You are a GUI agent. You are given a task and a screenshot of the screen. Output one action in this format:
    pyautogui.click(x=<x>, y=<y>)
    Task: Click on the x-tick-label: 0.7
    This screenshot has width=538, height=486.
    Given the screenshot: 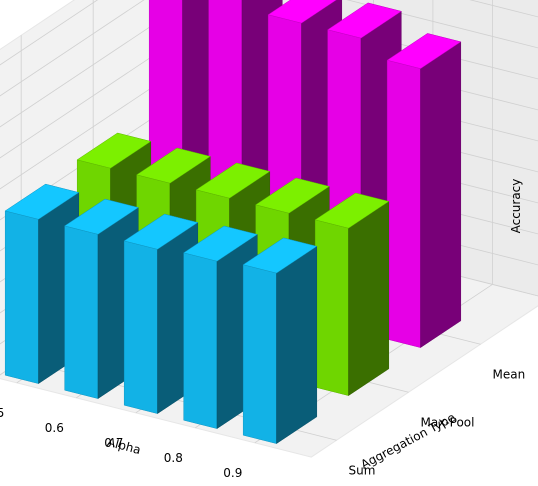 What is the action you would take?
    pyautogui.click(x=113, y=443)
    